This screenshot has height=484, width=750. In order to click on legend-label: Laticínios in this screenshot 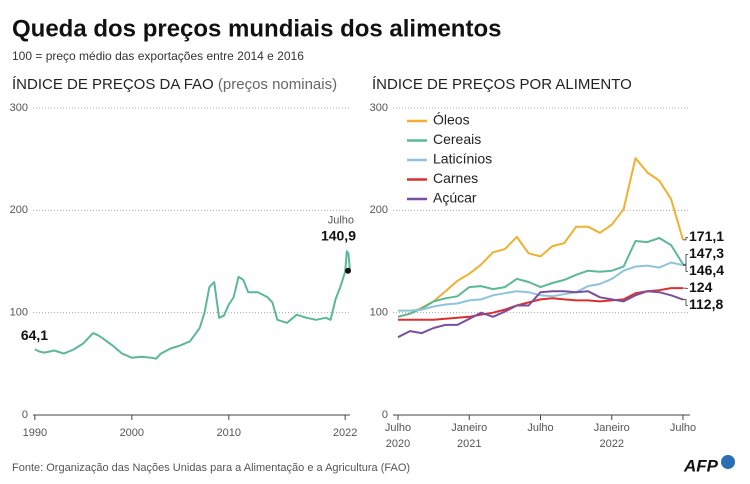, I will do `click(462, 159)`.